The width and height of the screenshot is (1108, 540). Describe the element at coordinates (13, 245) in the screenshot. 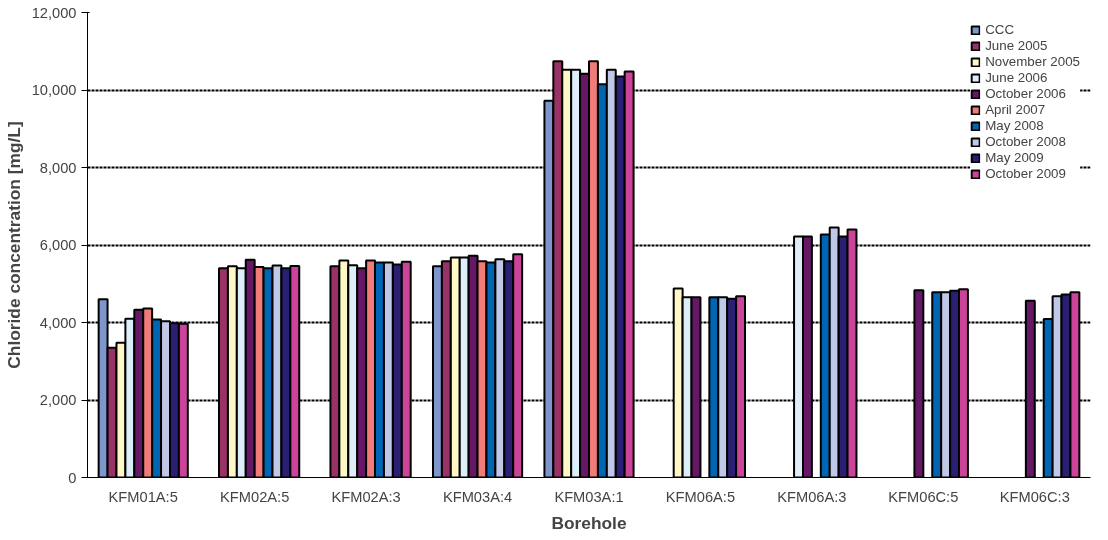

I see `y-axis-title: Chloride concentration [mg/L]` at that location.